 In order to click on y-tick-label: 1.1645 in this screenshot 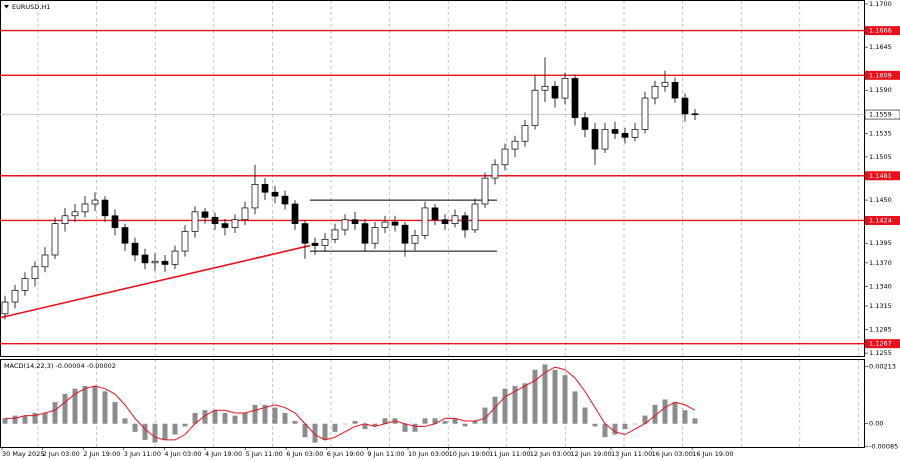, I will do `click(880, 47)`.